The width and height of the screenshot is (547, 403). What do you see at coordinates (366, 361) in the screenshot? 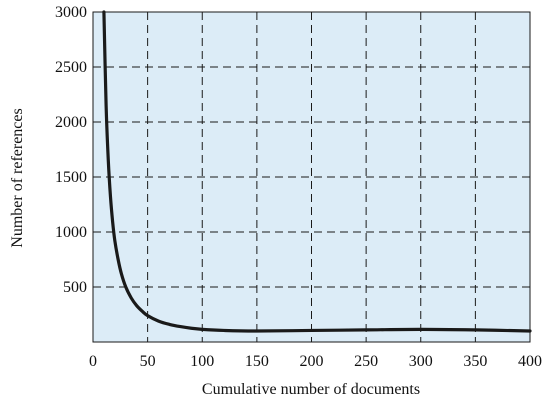
I see `x-tick-label: 250` at bounding box center [366, 361].